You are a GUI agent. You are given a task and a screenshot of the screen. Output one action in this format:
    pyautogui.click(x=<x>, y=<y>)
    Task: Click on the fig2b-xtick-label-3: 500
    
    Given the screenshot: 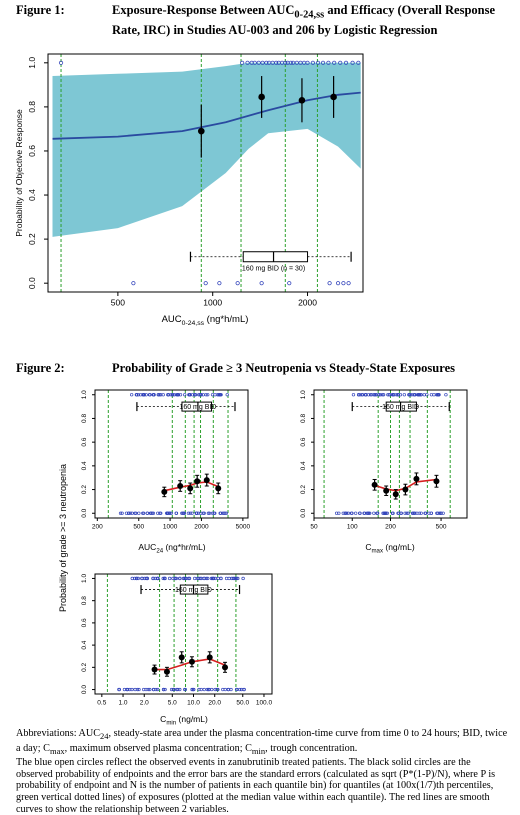 What is the action you would take?
    pyautogui.click(x=441, y=527)
    